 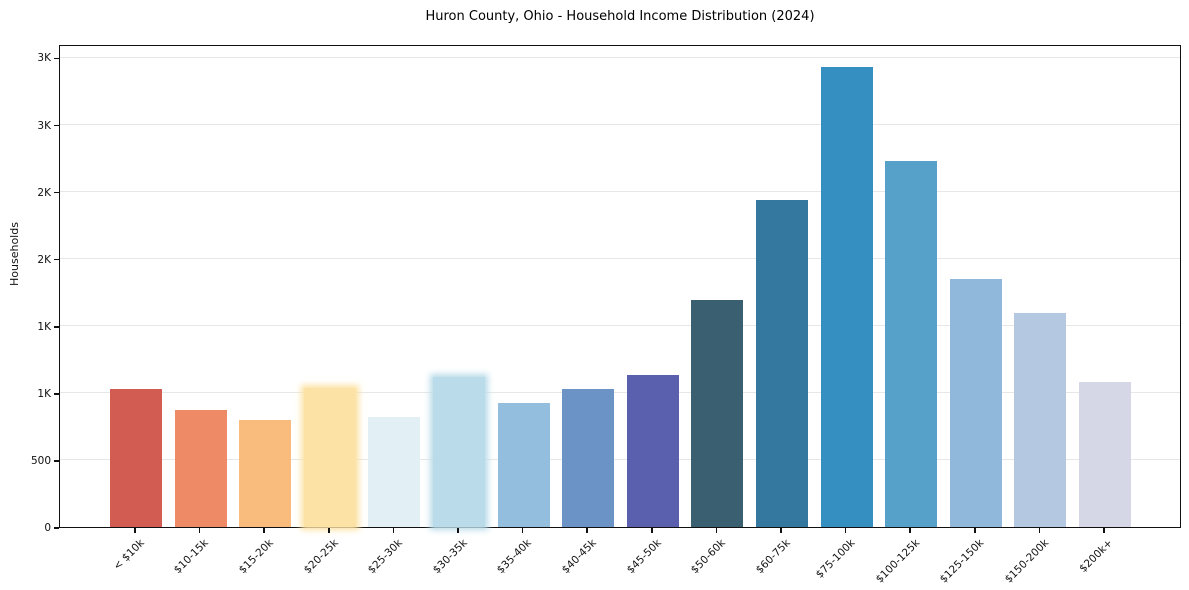 What do you see at coordinates (265, 473) in the screenshot?
I see `bar-15-20k` at bounding box center [265, 473].